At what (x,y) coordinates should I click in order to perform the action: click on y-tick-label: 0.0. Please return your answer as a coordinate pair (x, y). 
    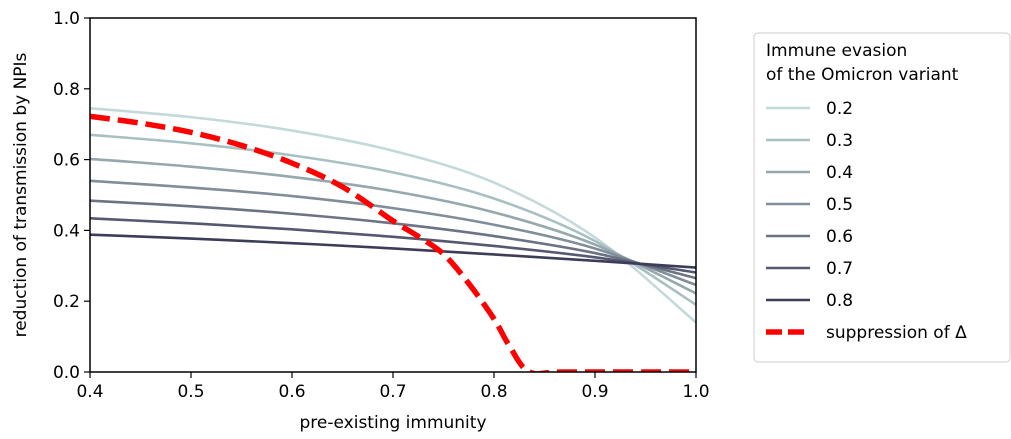
    Looking at the image, I should click on (66, 373).